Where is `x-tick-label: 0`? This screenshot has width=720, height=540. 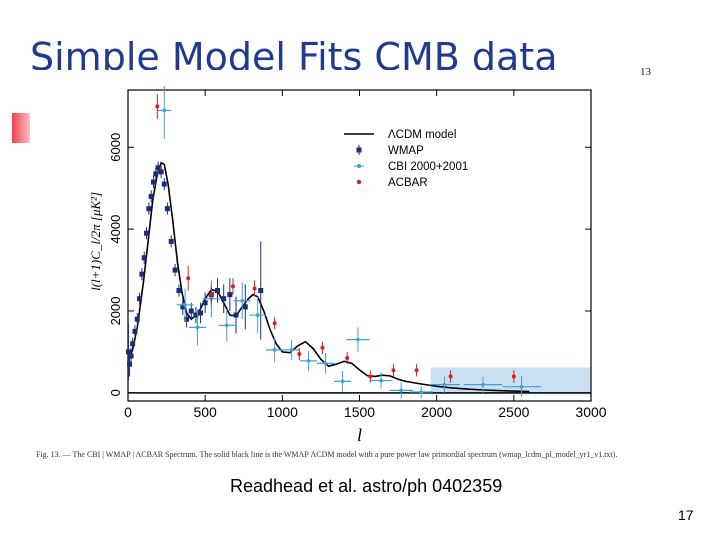
x-tick-label: 0 is located at coordinates (128, 412).